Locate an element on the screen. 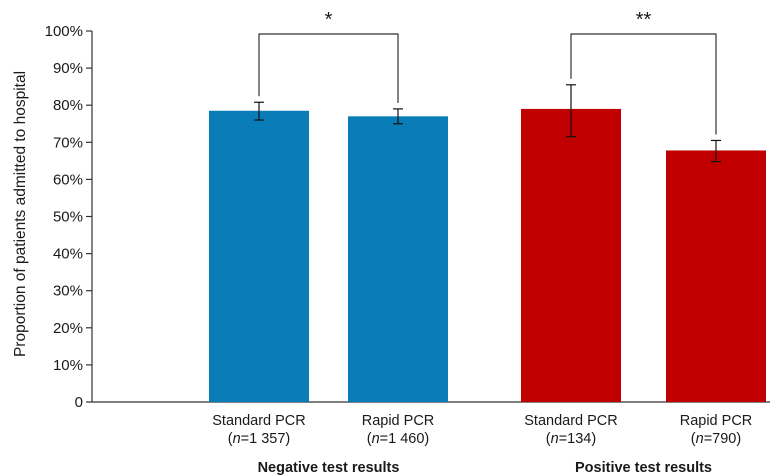  bar-sample-size-label: (n=134) is located at coordinates (571, 439).